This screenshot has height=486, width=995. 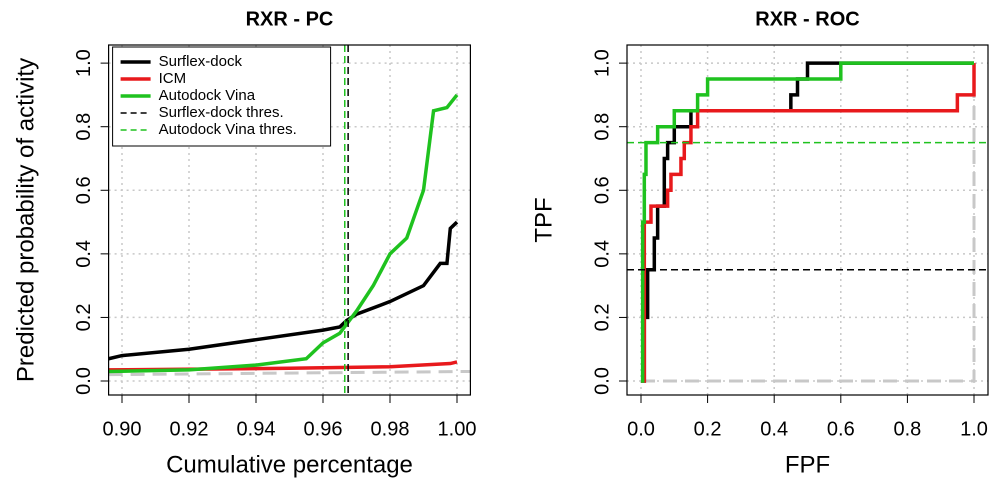 What do you see at coordinates (390, 429) in the screenshot?
I see `x-tick-label: 0.98` at bounding box center [390, 429].